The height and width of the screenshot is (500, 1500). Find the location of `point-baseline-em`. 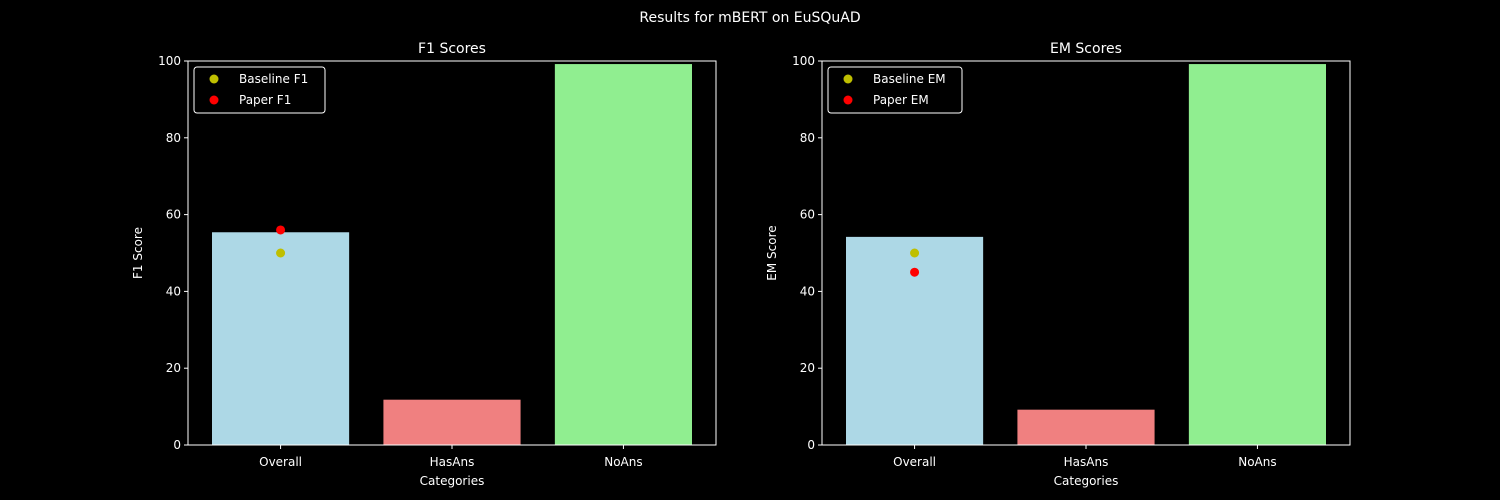

point-baseline-em is located at coordinates (915, 253).